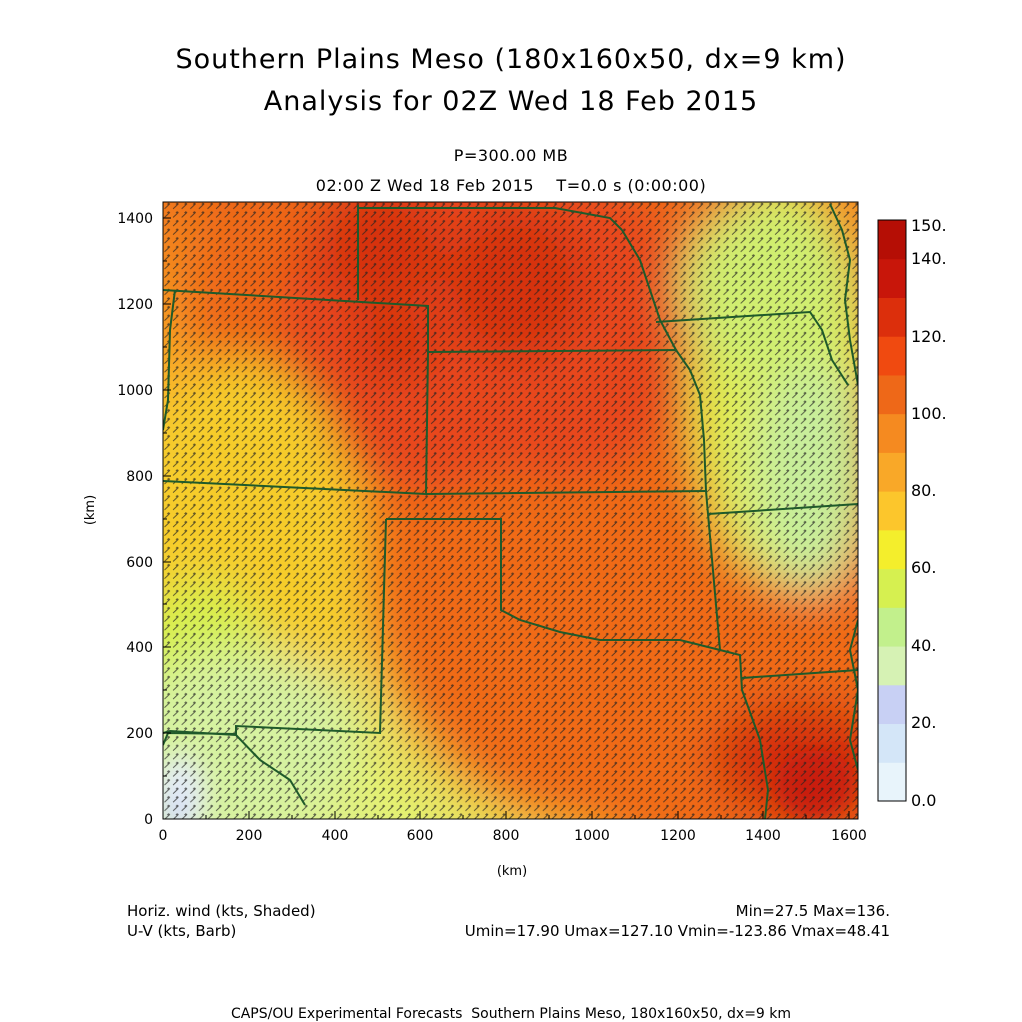 The width and height of the screenshot is (1022, 1022). What do you see at coordinates (553, 584) in the screenshot?
I see `border-ok-tx-panhandle` at bounding box center [553, 584].